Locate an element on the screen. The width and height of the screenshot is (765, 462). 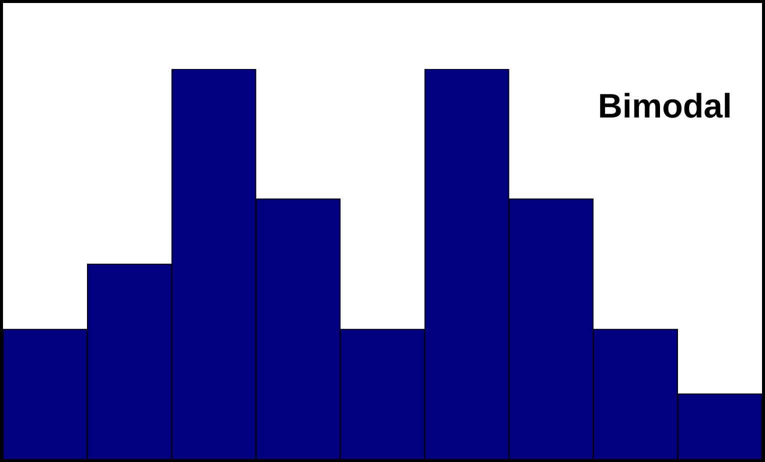
text: Bimodal is located at coordinates (665, 106).